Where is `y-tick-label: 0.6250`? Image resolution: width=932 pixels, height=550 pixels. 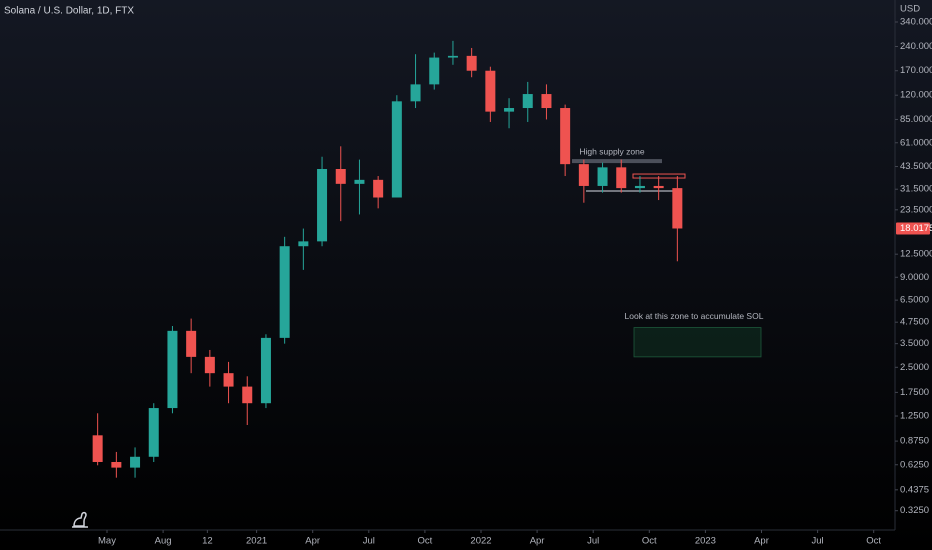
y-tick-label: 0.6250 is located at coordinates (914, 464).